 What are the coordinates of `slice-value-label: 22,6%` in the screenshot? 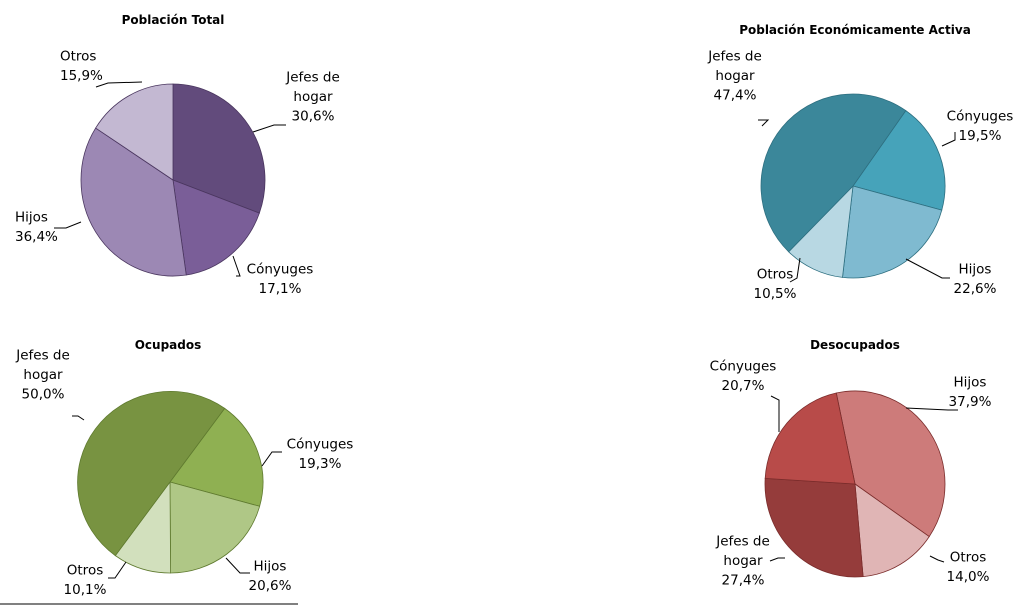 It's located at (975, 289).